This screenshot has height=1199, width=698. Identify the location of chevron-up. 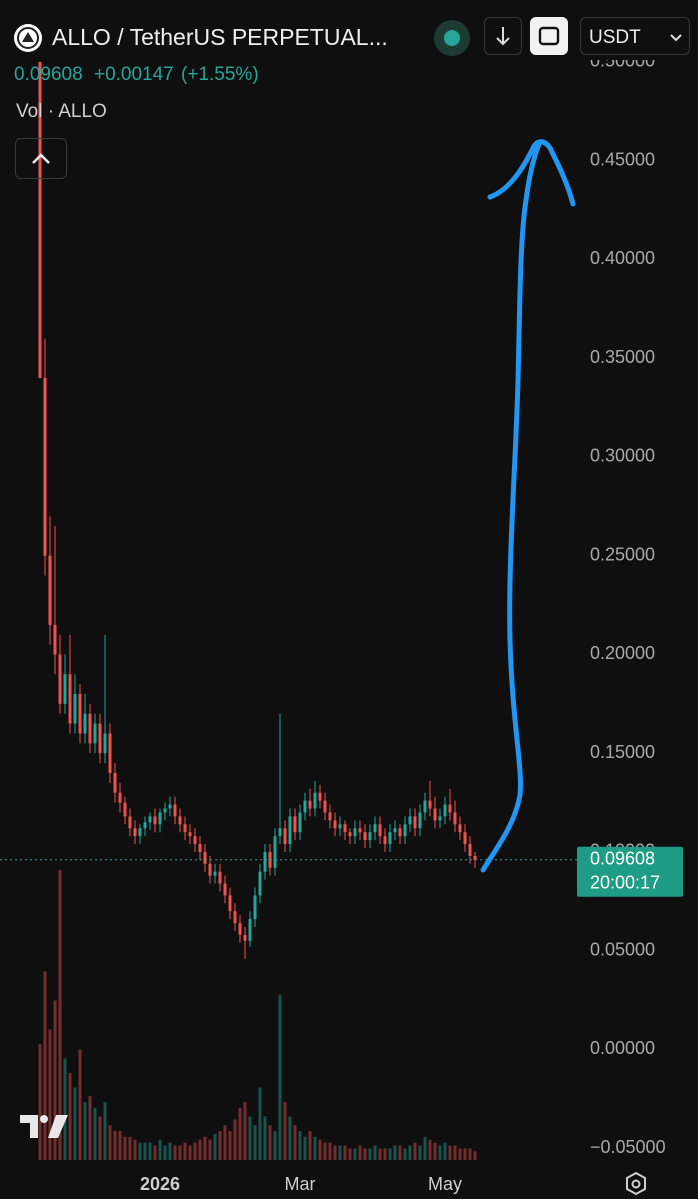
(41, 158).